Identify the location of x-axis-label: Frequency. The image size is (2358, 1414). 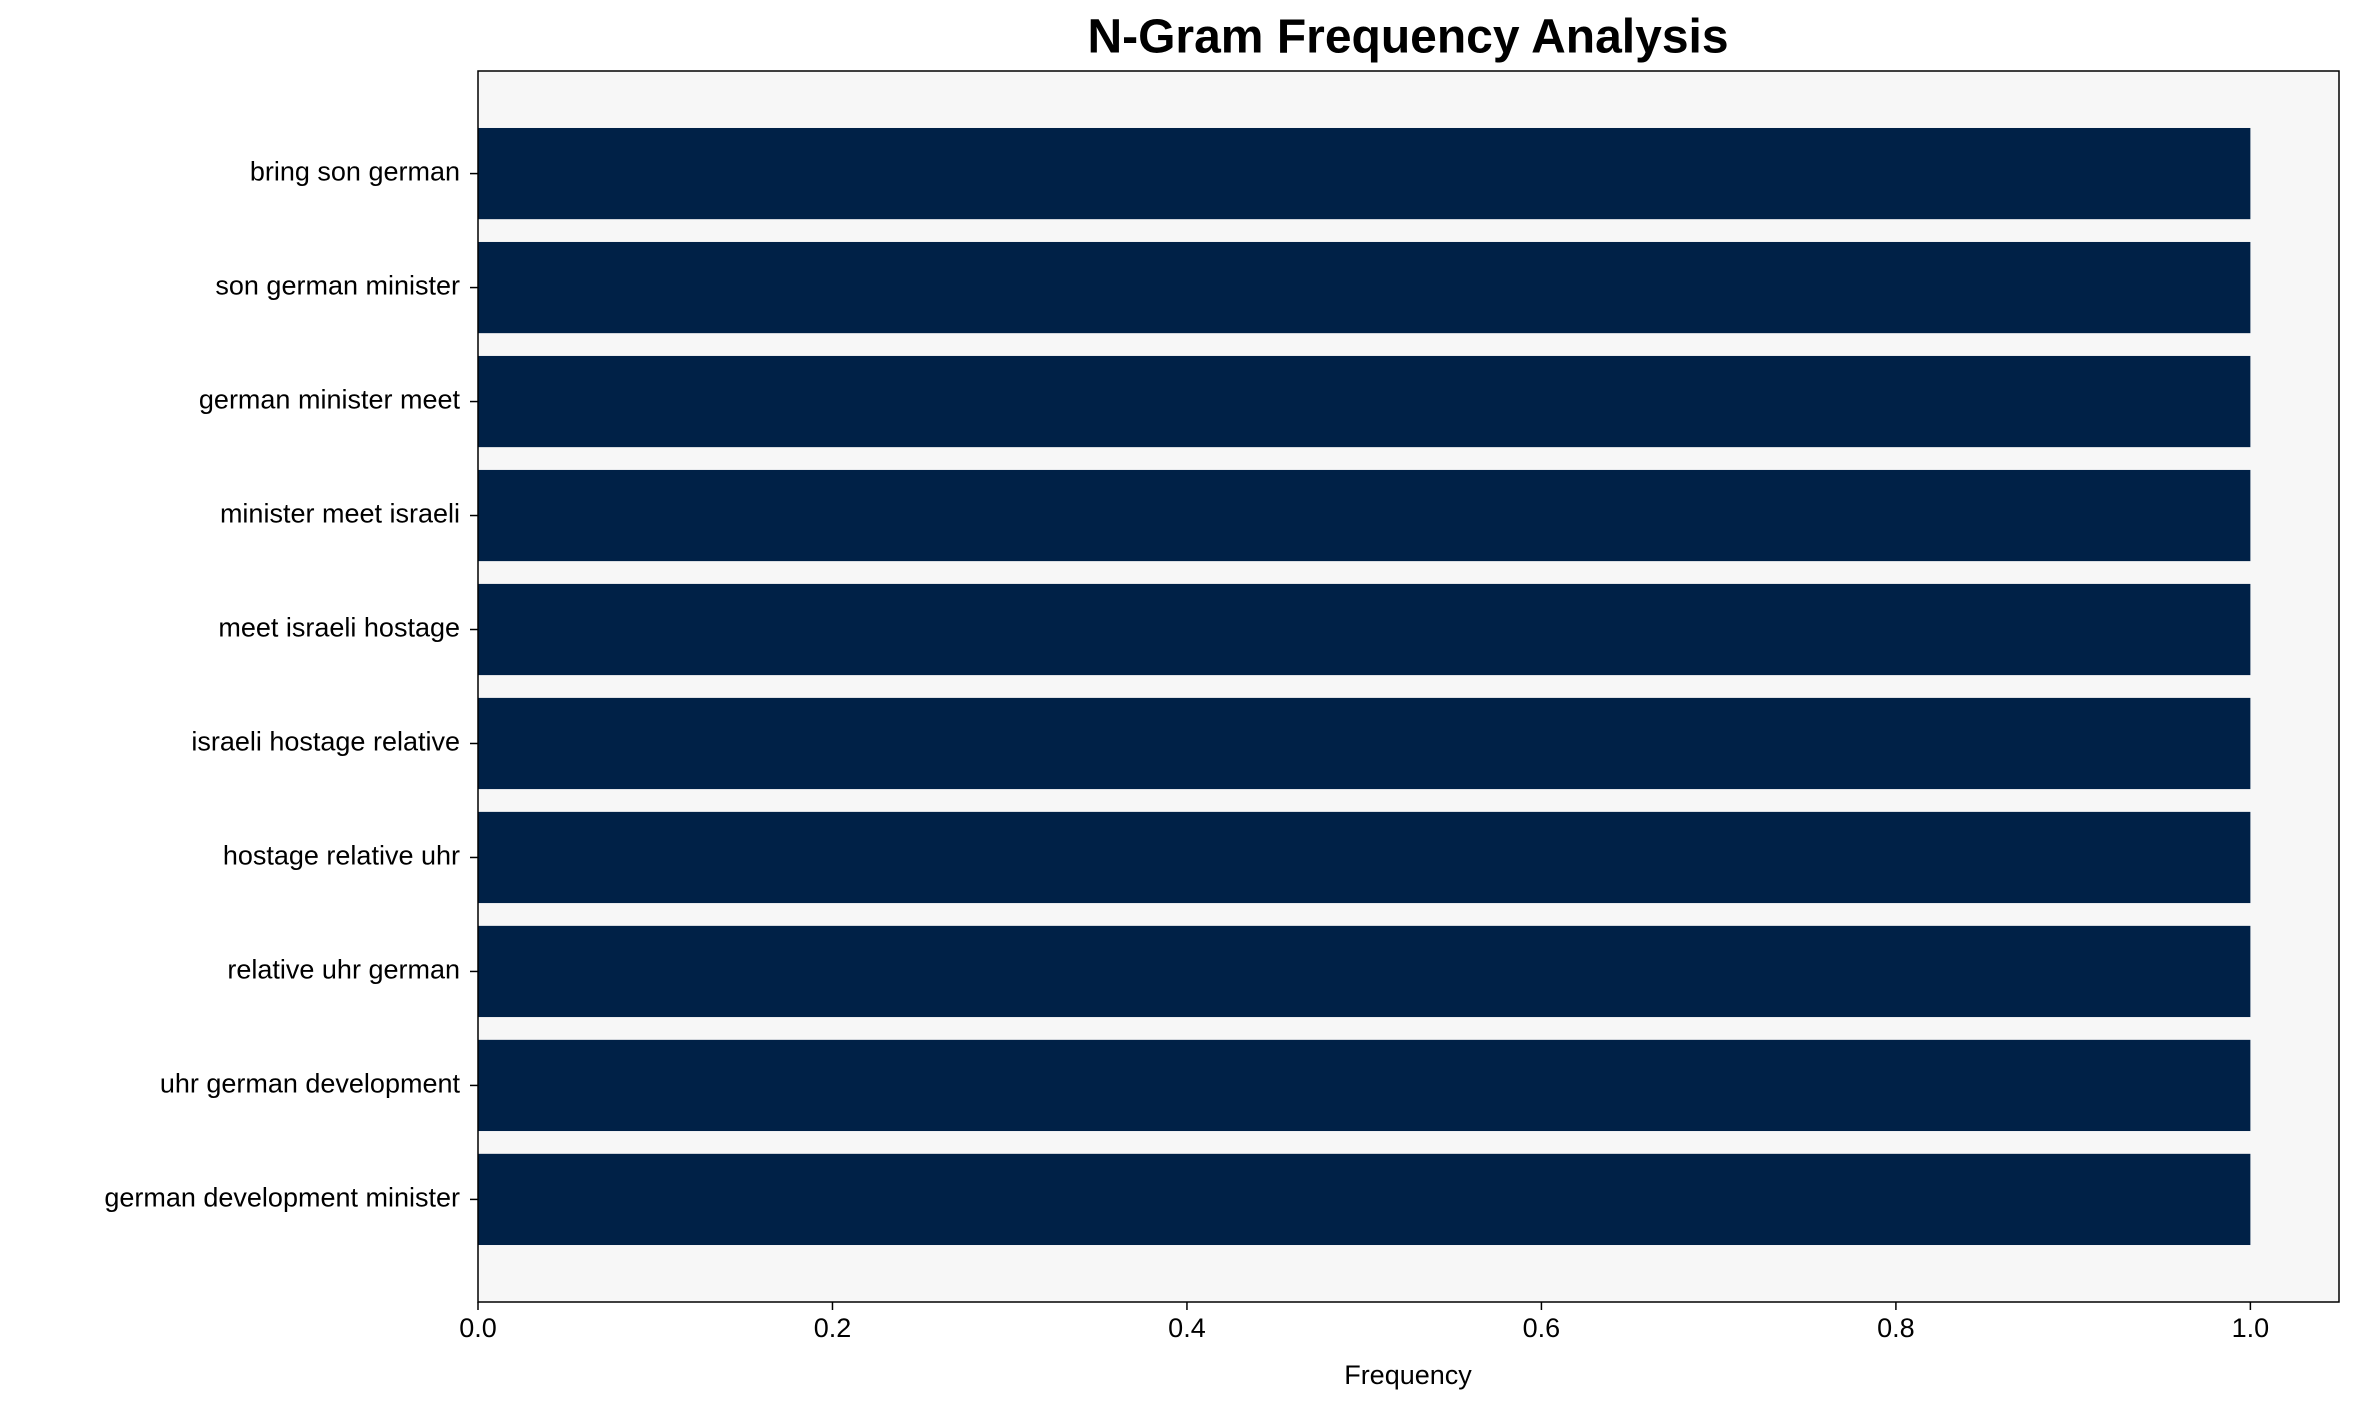
(1408, 1375).